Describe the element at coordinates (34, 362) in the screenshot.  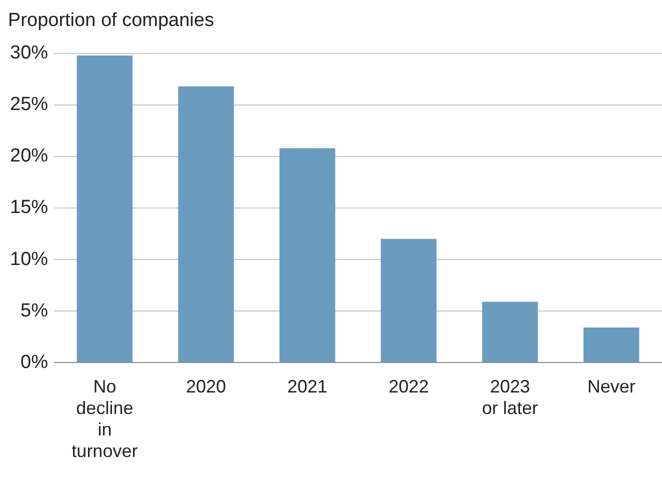
I see `y-tick-label: 0%` at that location.